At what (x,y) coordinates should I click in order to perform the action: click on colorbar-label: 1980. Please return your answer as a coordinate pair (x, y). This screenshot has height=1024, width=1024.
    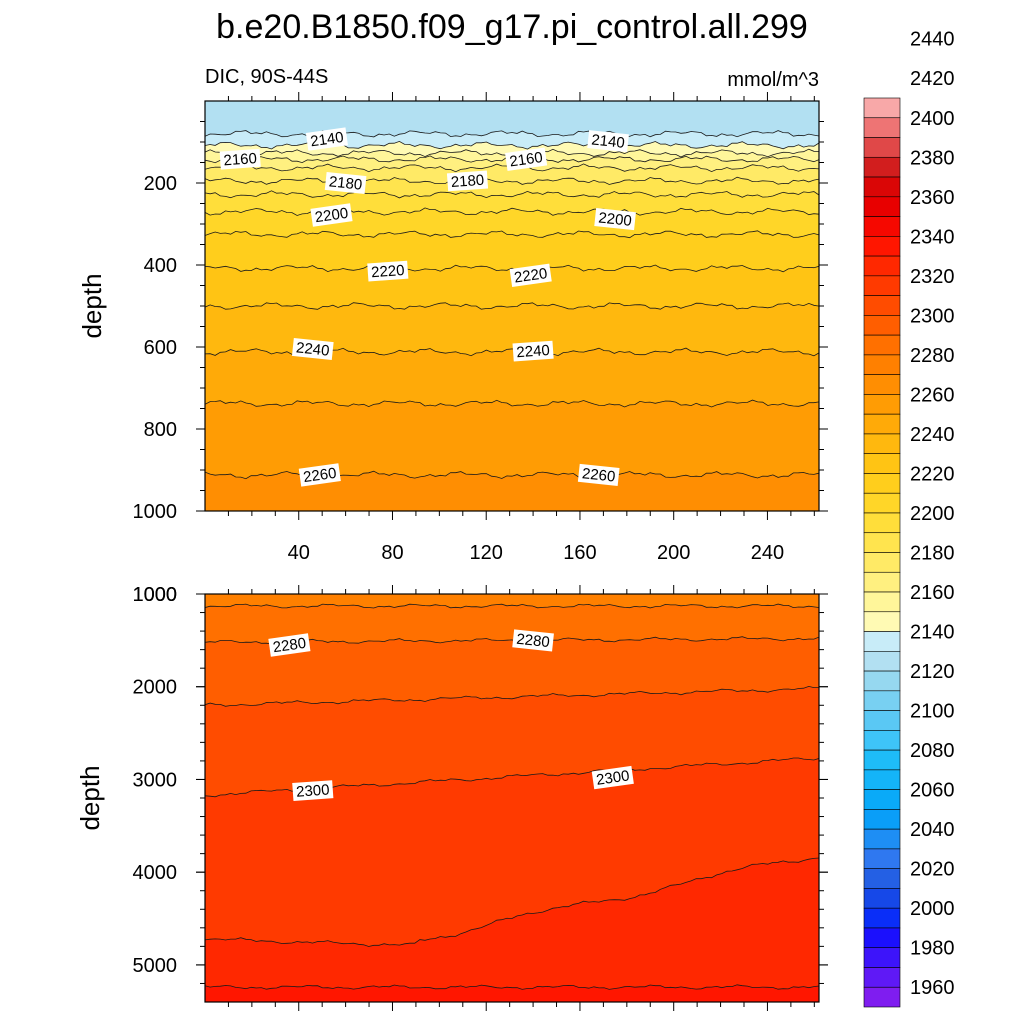
    Looking at the image, I should click on (932, 949).